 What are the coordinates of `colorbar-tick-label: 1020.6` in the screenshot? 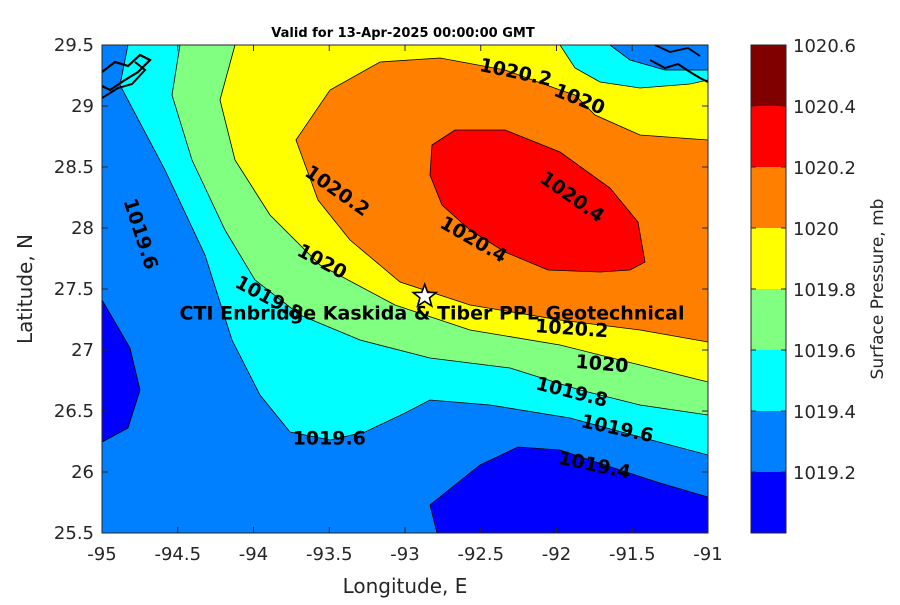 It's located at (824, 46).